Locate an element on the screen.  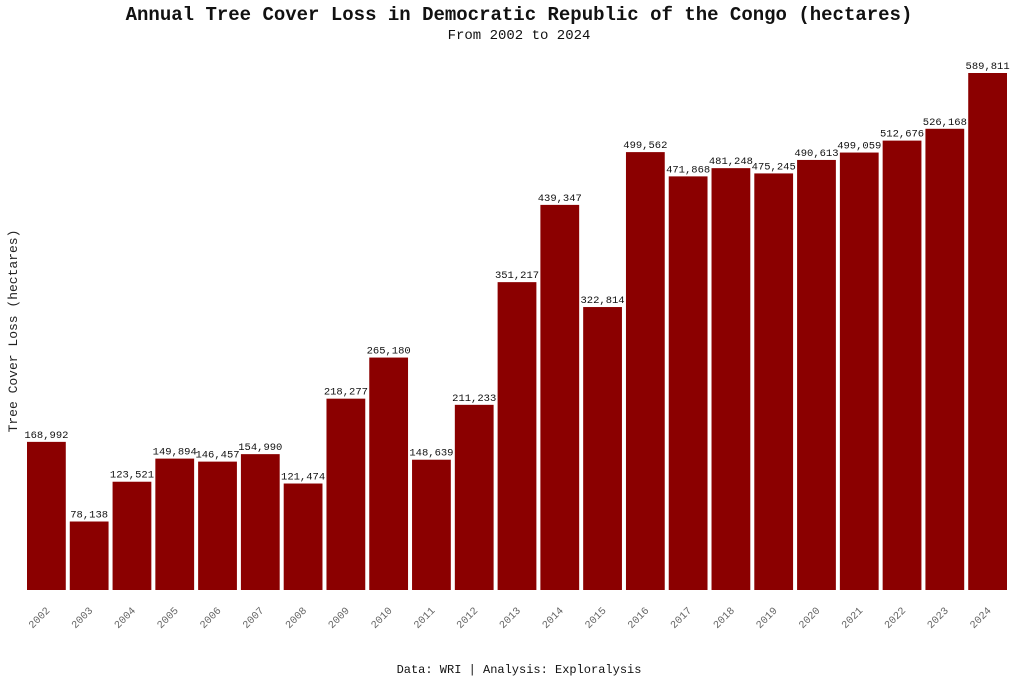
x-tick-2022: 2022 is located at coordinates (896, 618).